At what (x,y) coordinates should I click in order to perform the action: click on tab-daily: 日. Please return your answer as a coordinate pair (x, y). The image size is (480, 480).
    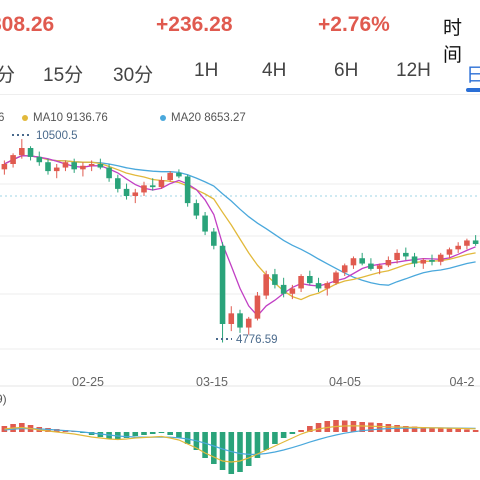
    Looking at the image, I should click on (473, 75).